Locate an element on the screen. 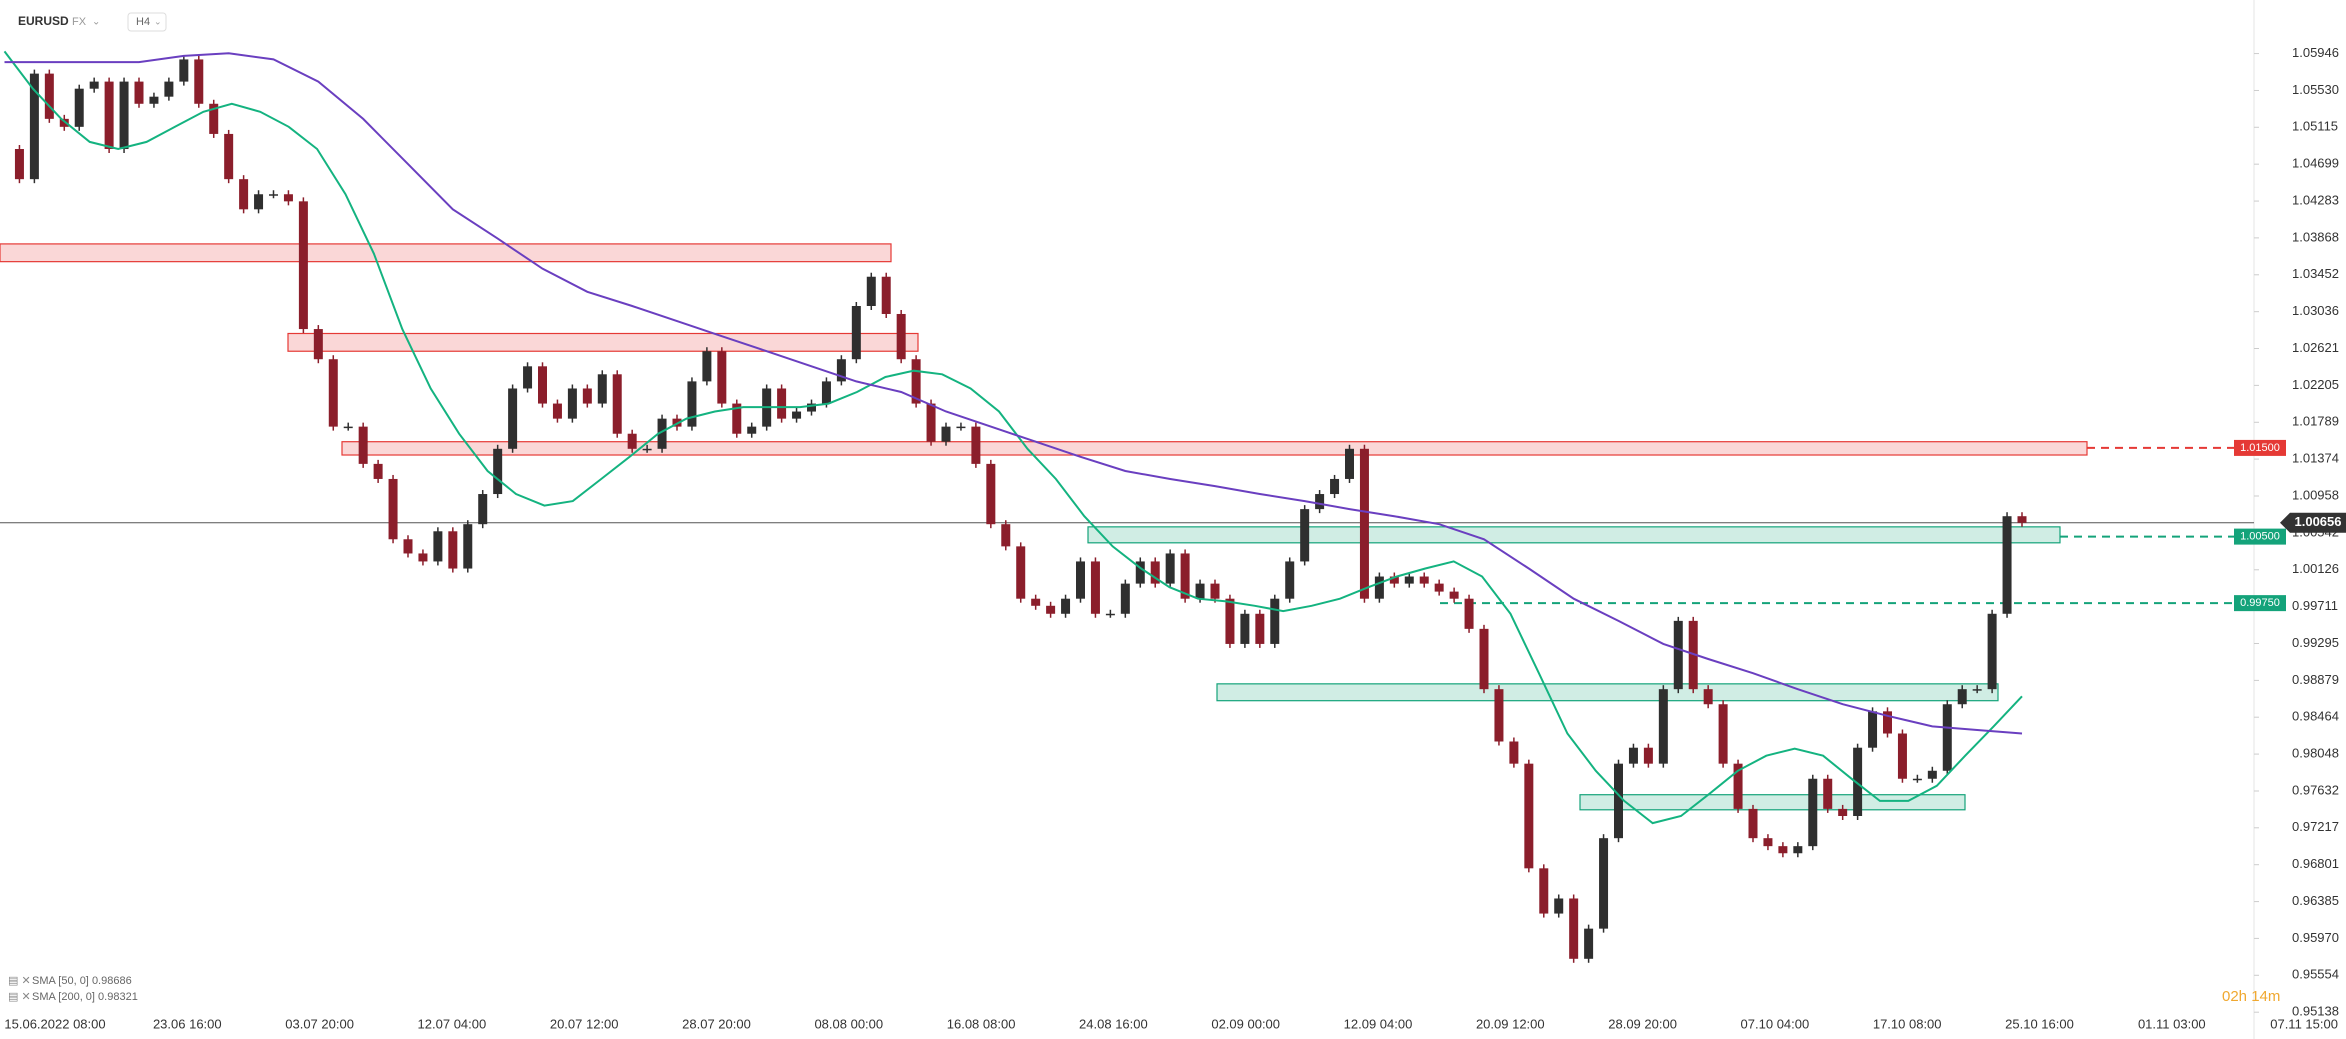 The image size is (2346, 1039). y-tick-label: 0.96801 is located at coordinates (2315, 863).